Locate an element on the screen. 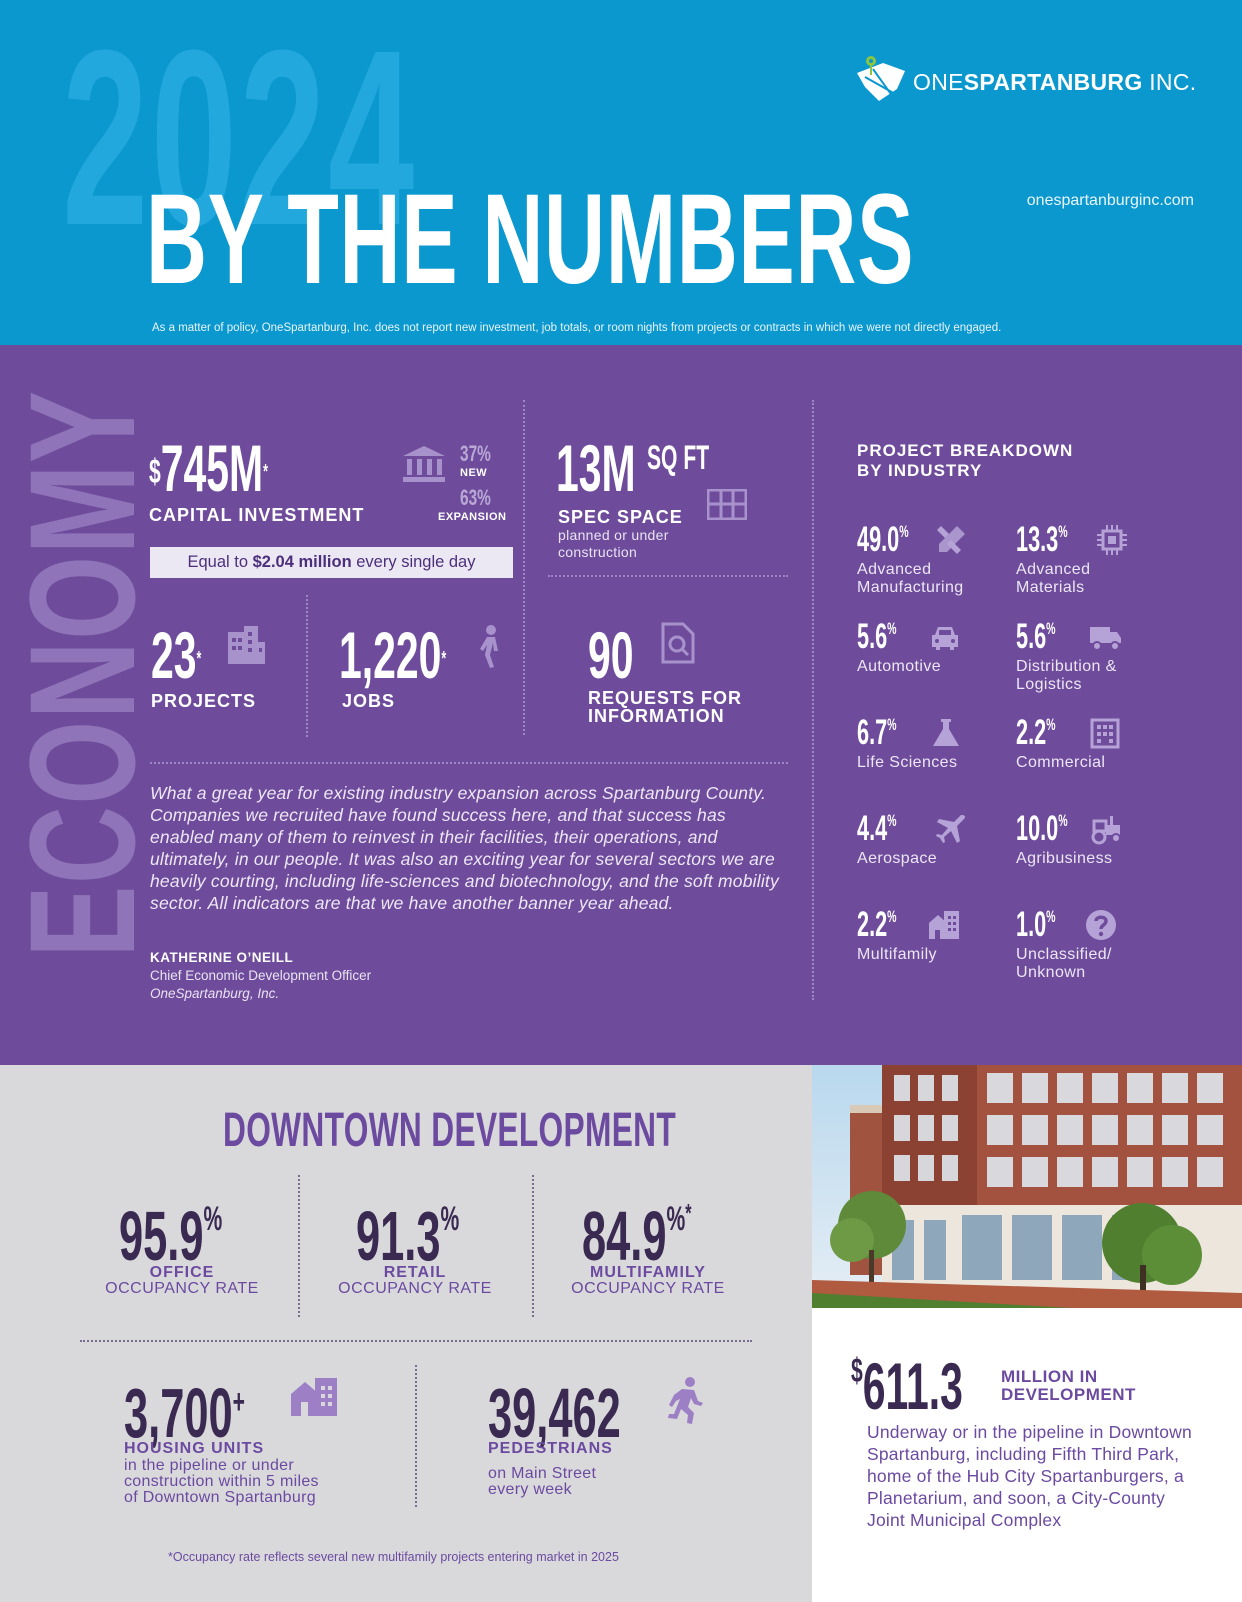 This screenshot has width=1242, height=1602. industry-name: Commercial is located at coordinates (1061, 762).